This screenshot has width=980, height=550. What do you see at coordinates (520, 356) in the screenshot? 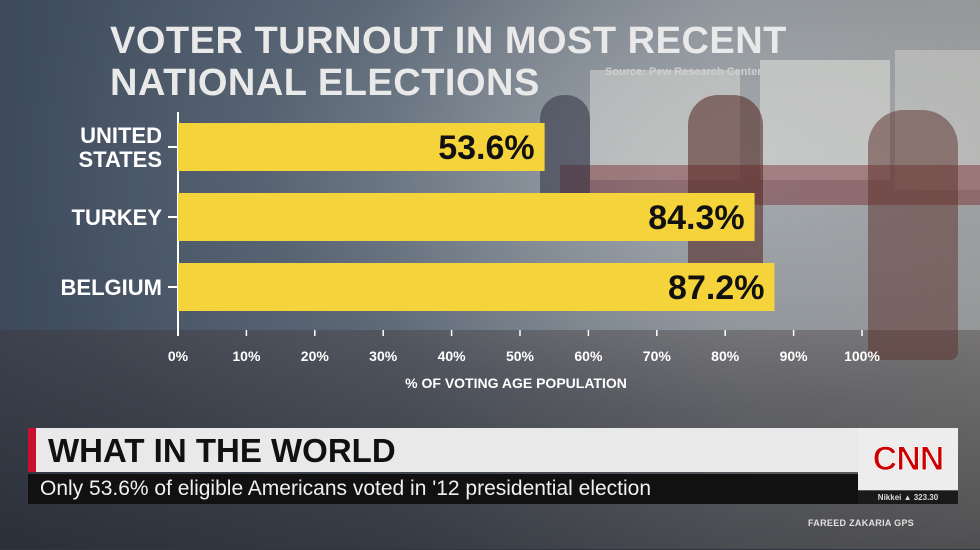
I see `x-tick-label: 50%` at bounding box center [520, 356].